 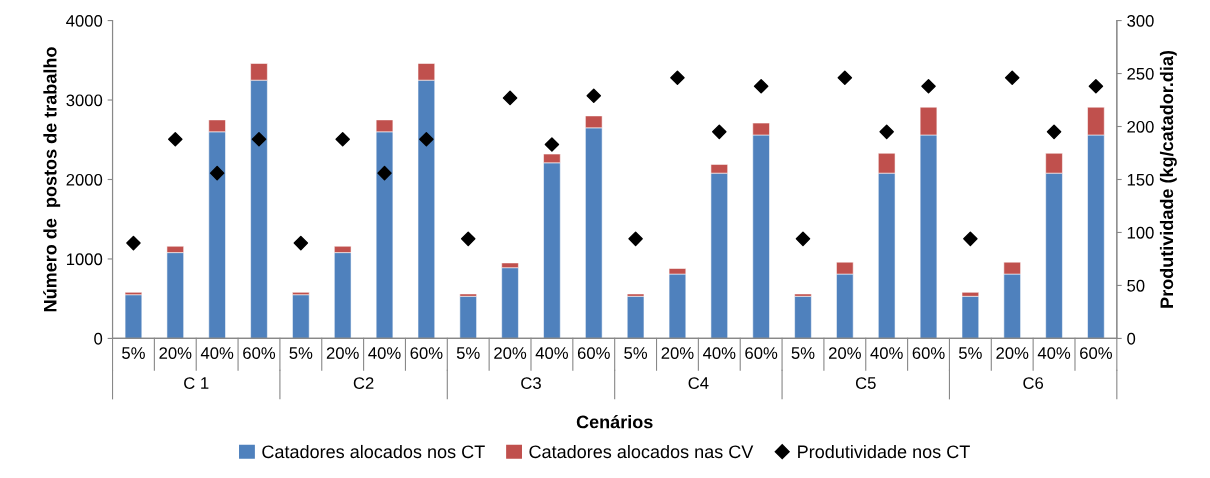 I want to click on y-tick-label: 3000, so click(x=84, y=100).